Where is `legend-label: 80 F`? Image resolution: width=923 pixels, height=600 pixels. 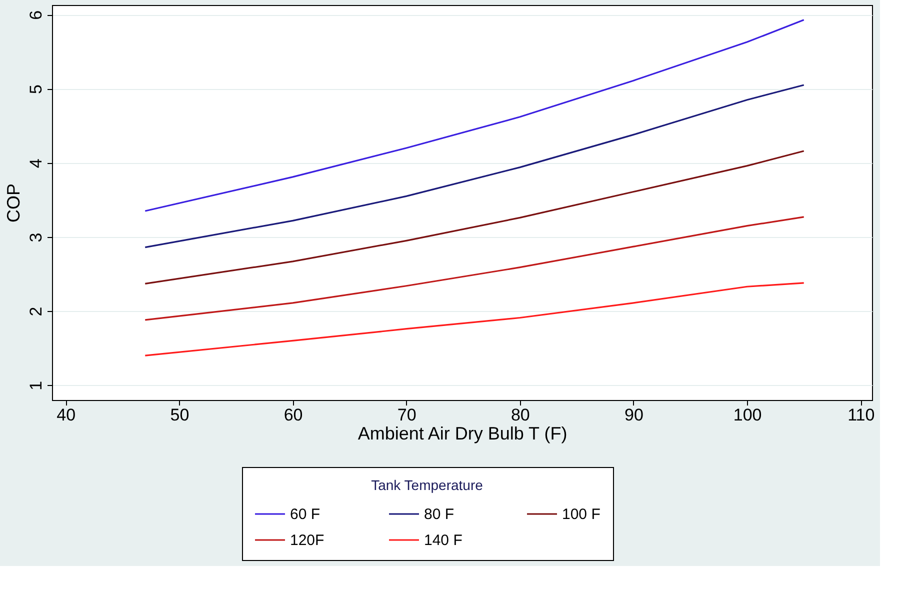
legend-label: 80 F is located at coordinates (439, 514).